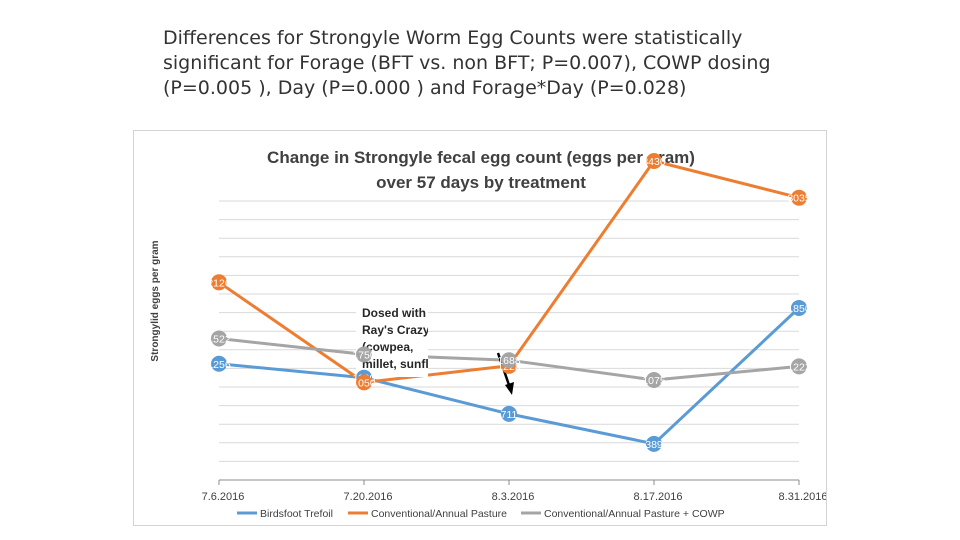 The height and width of the screenshot is (540, 960). What do you see at coordinates (368, 497) in the screenshot?
I see `x-tick-label: 7.20.2016` at bounding box center [368, 497].